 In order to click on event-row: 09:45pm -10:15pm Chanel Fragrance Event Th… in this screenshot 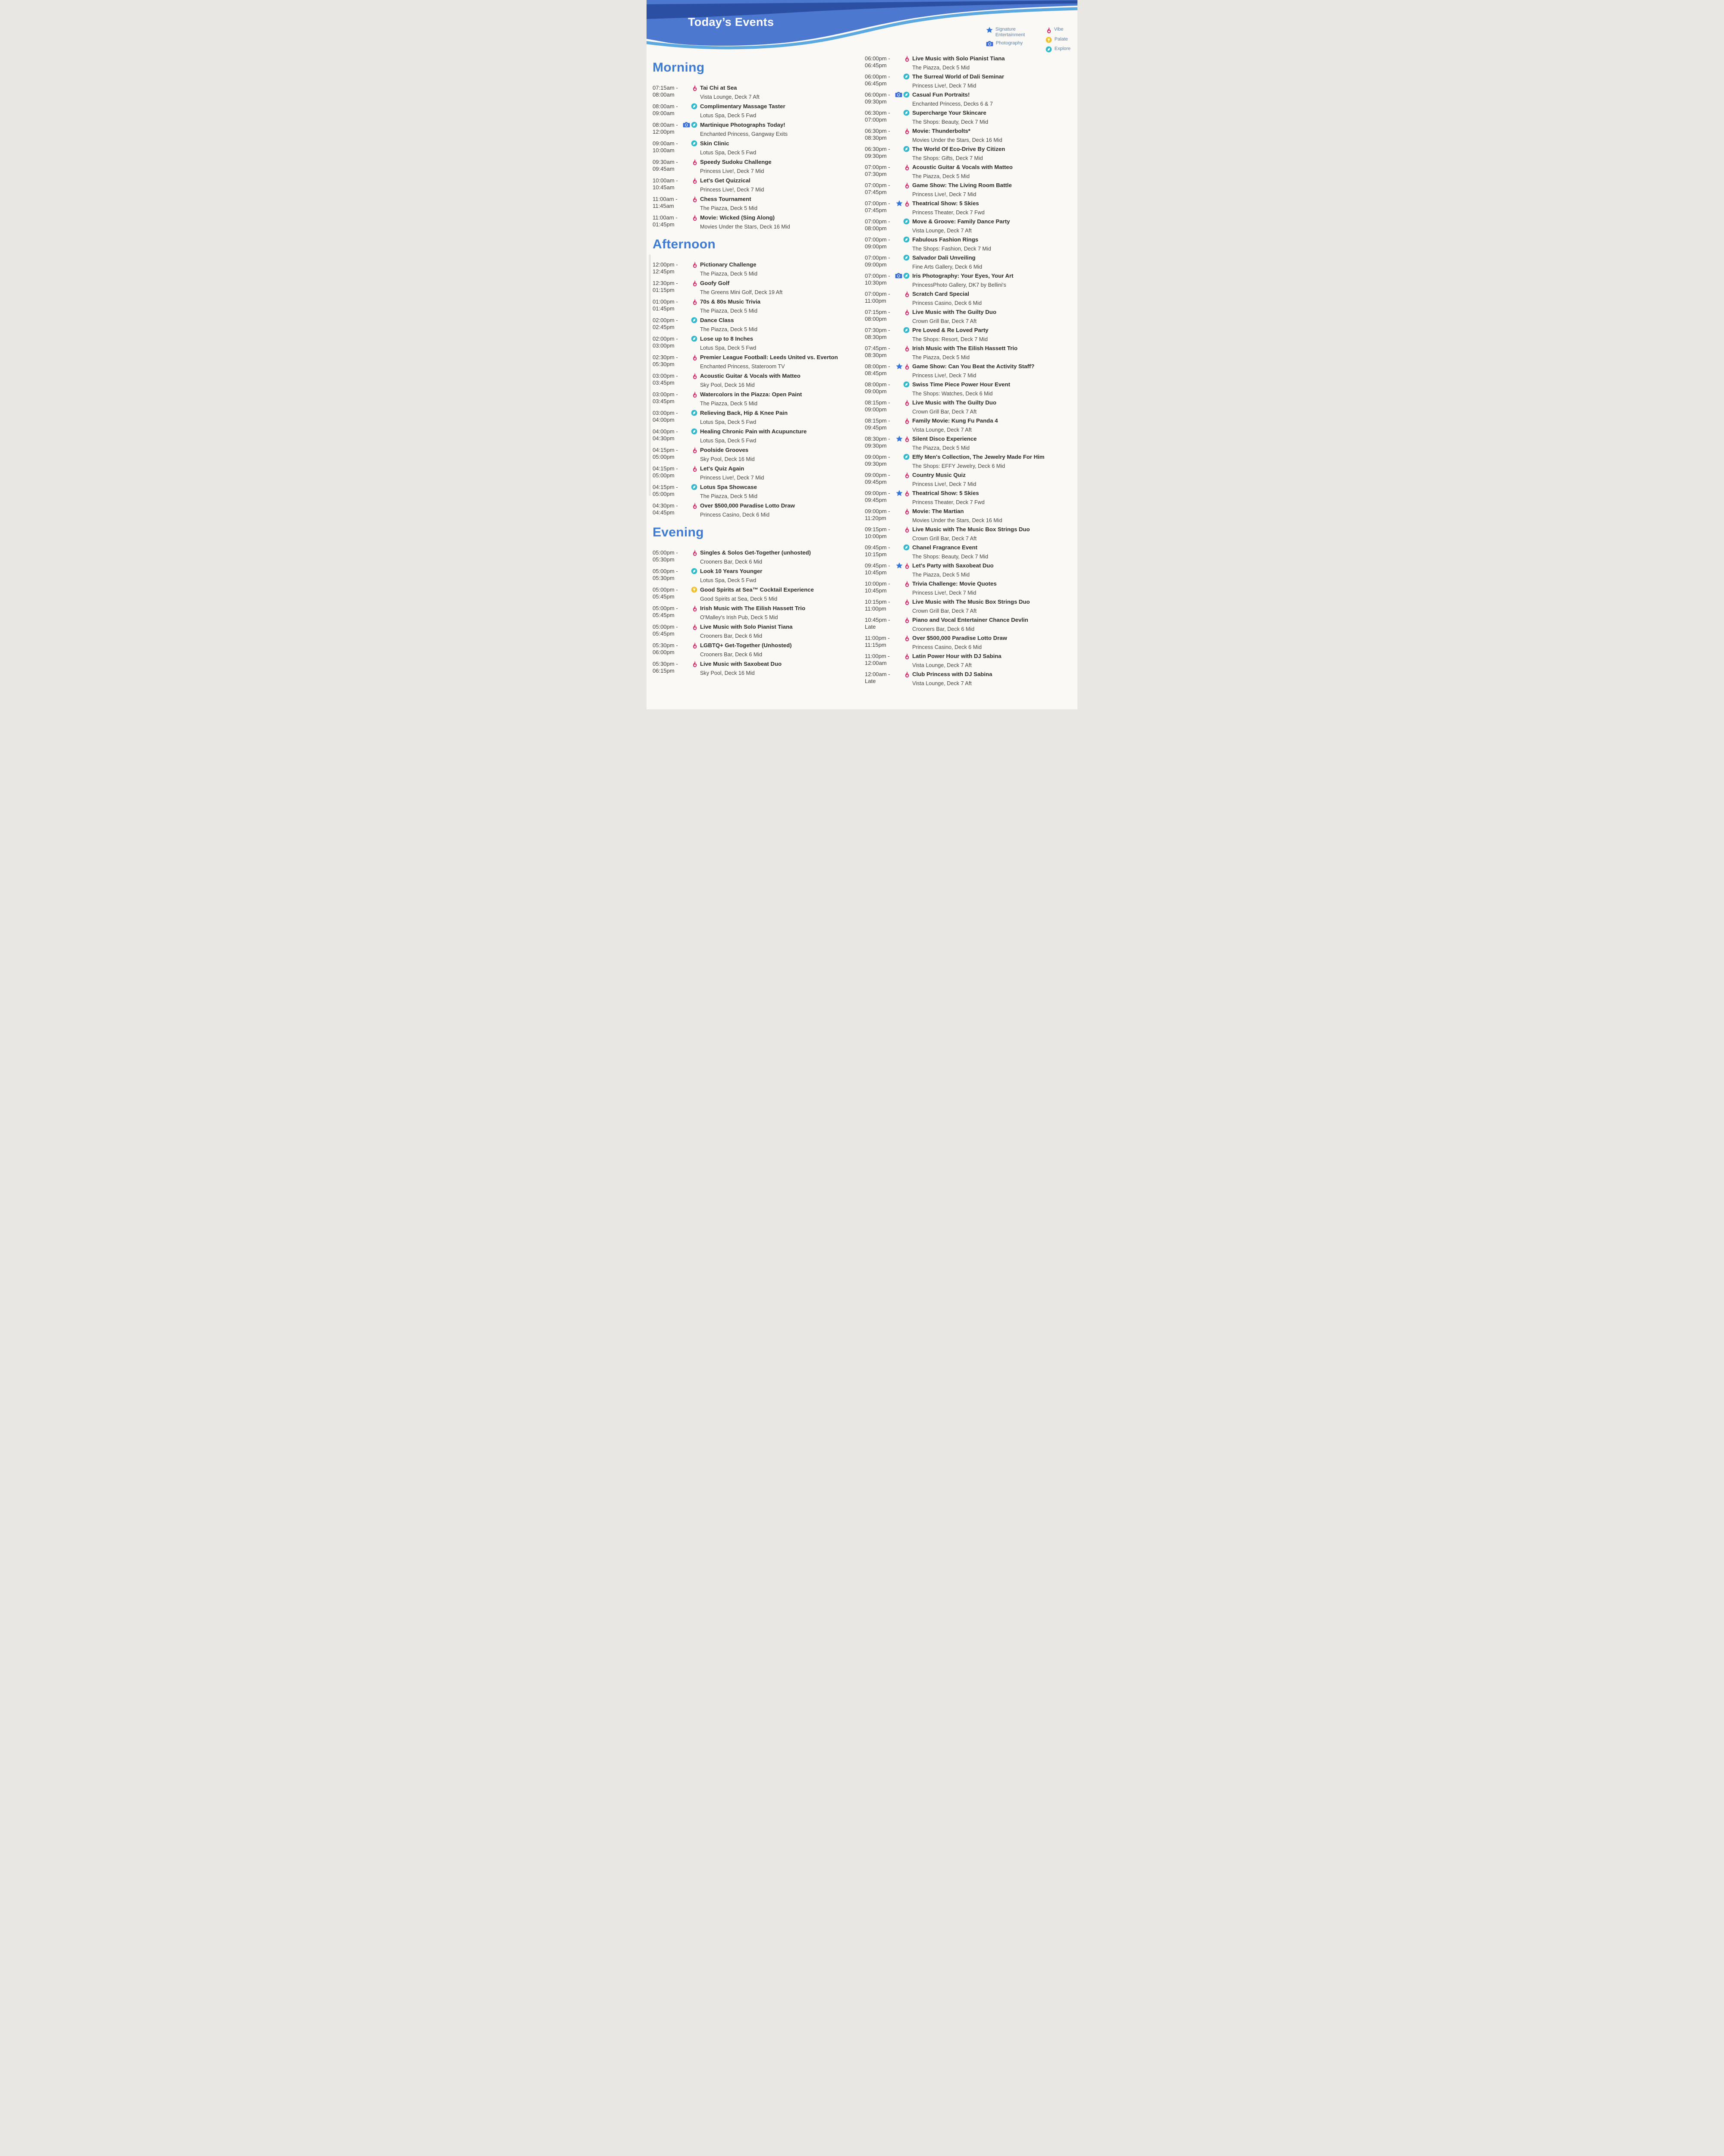, I will do `click(970, 552)`.